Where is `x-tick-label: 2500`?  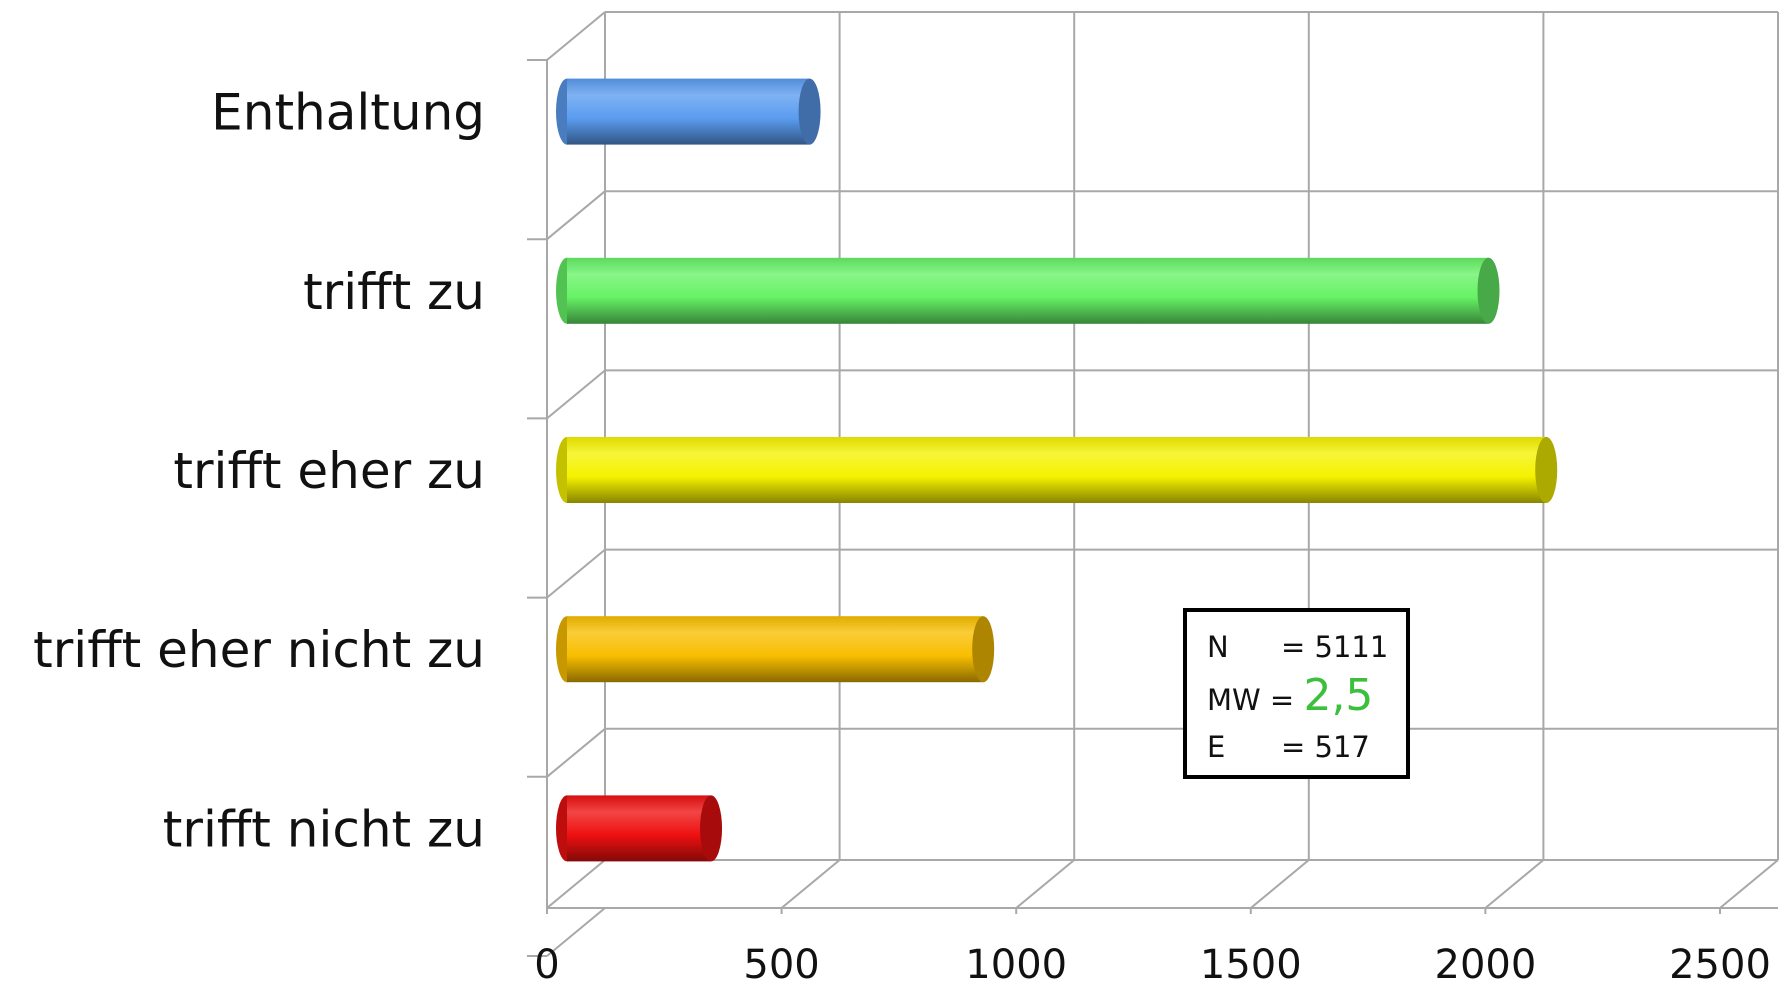
x-tick-label: 2500 is located at coordinates (1720, 965).